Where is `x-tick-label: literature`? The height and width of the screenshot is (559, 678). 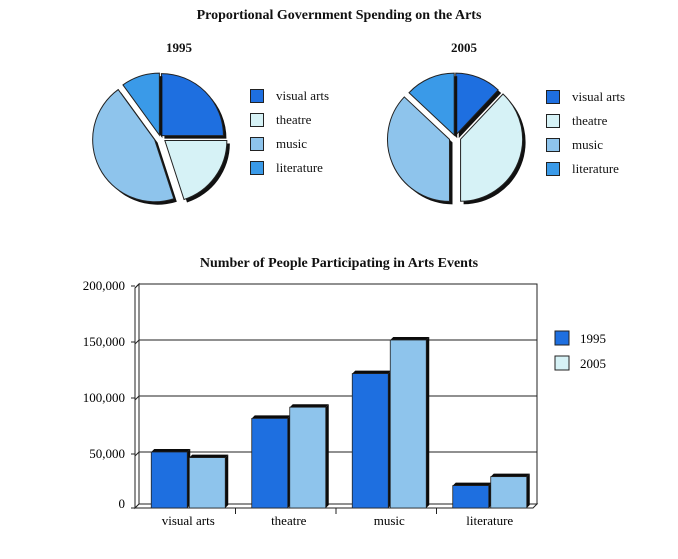
x-tick-label: literature is located at coordinates (489, 520).